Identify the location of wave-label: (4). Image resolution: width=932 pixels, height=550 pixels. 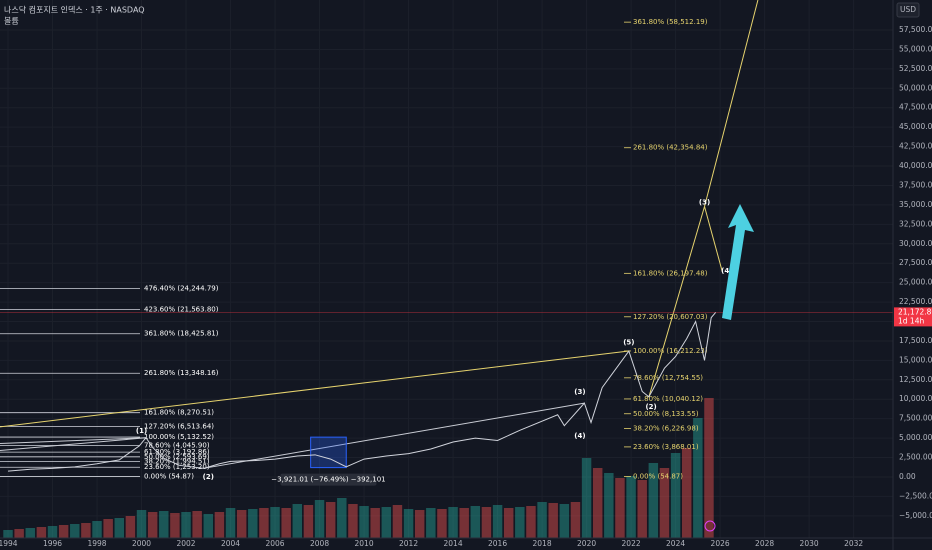
(726, 271).